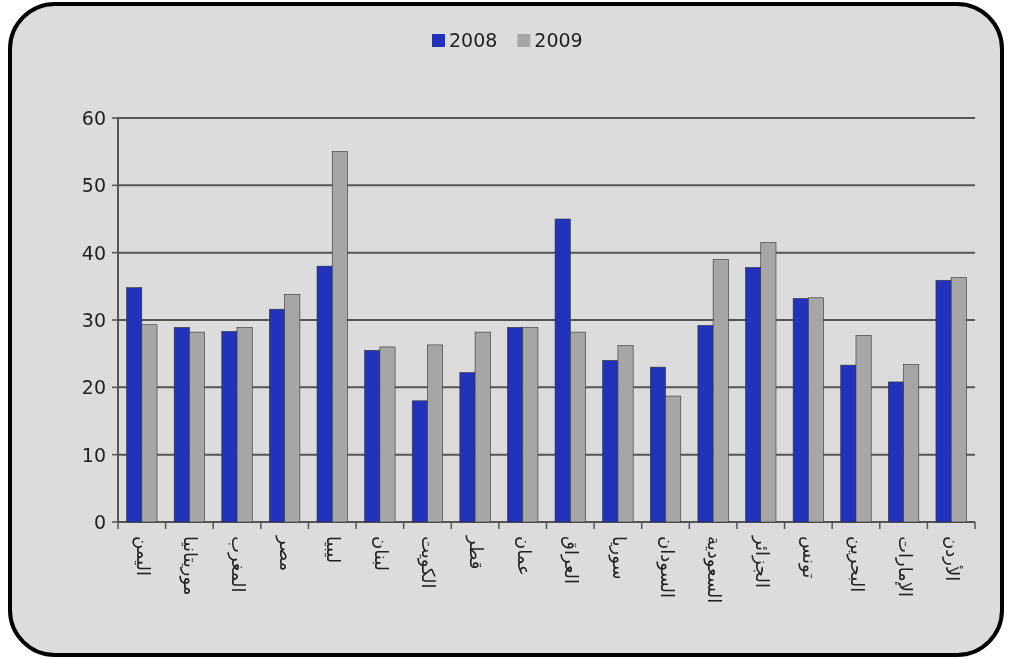  I want to click on x-tick-label: مصر, so click(285, 553).